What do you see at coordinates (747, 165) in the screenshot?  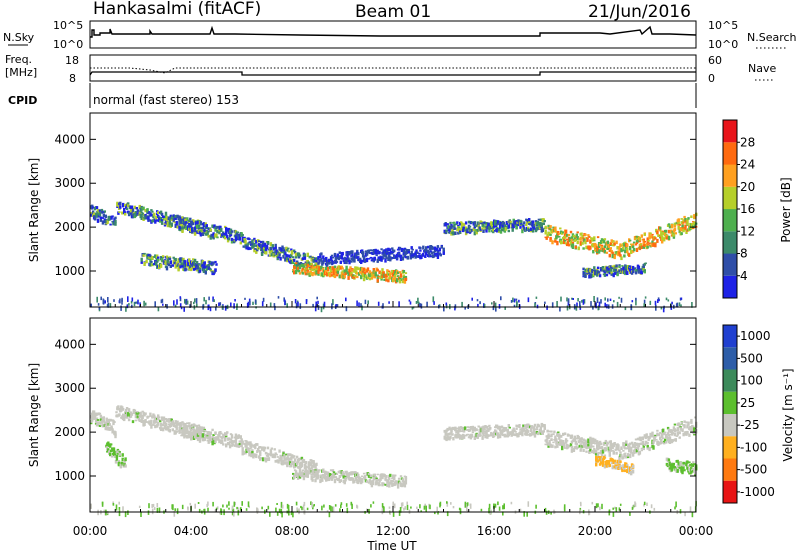 I see `colorbar-tick-label: 24` at bounding box center [747, 165].